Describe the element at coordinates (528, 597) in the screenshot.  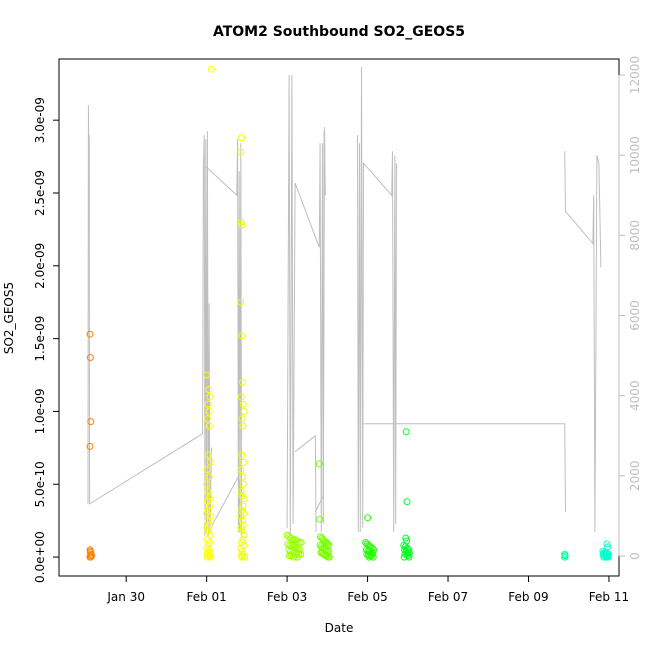
I see `x-tick-label: Feb 09` at that location.